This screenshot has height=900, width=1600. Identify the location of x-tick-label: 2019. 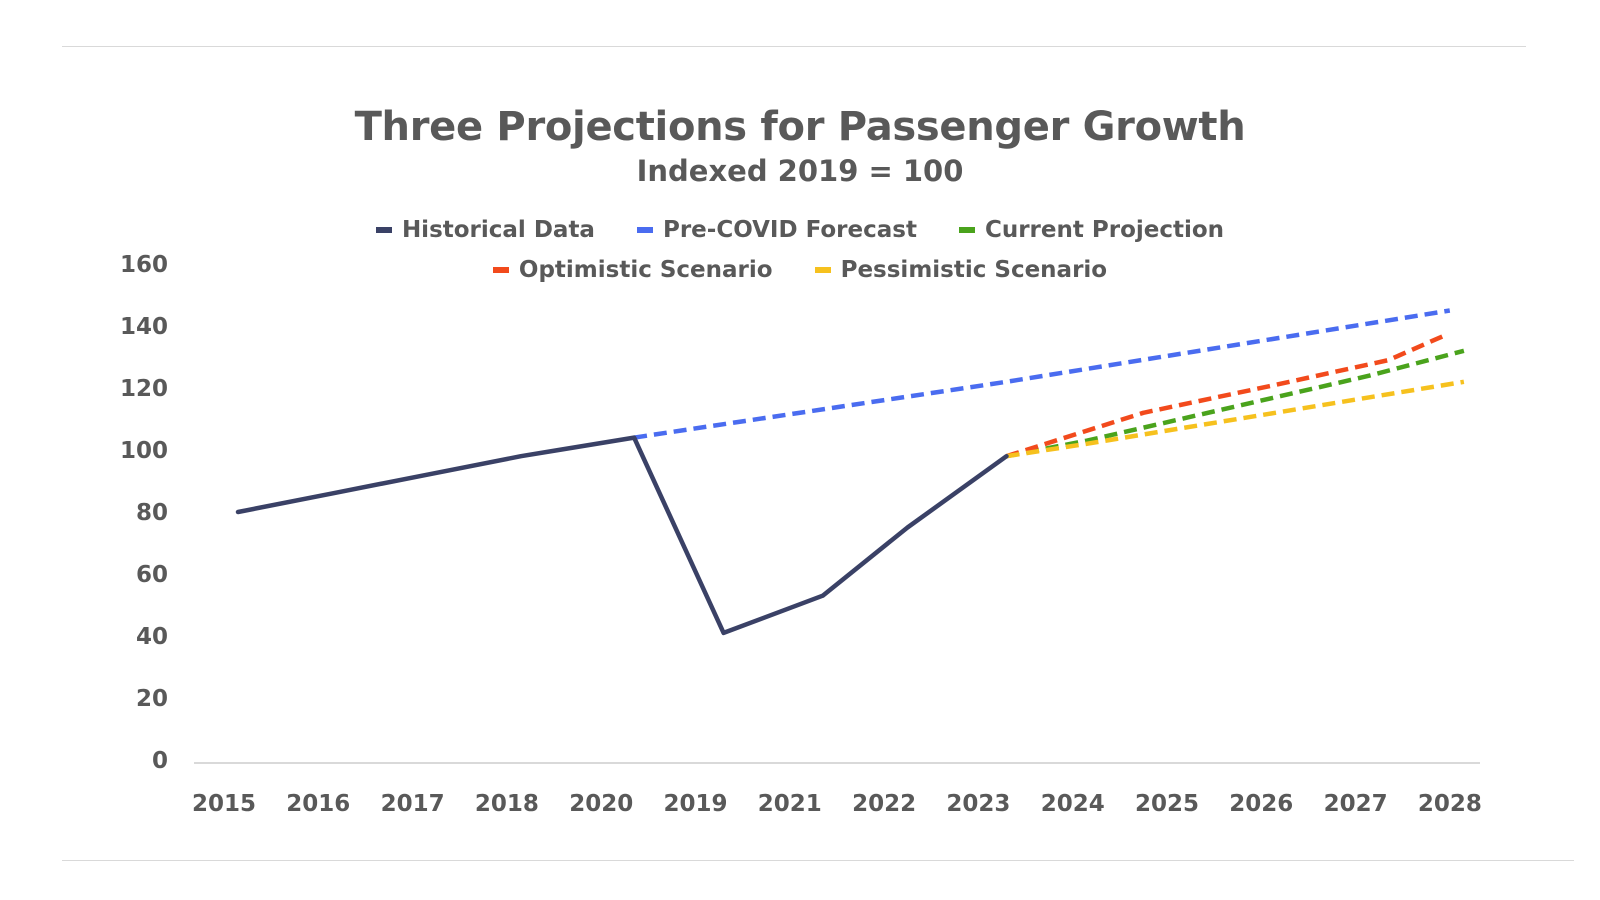
(695, 804).